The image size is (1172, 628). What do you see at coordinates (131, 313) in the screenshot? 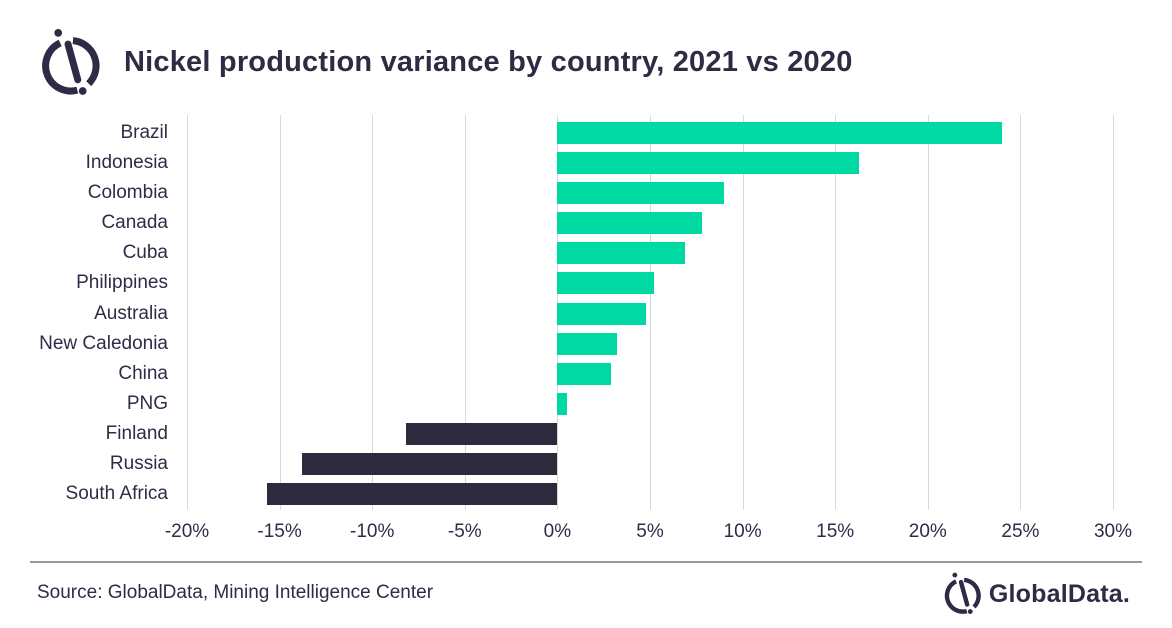
I see `category-label: Australia` at bounding box center [131, 313].